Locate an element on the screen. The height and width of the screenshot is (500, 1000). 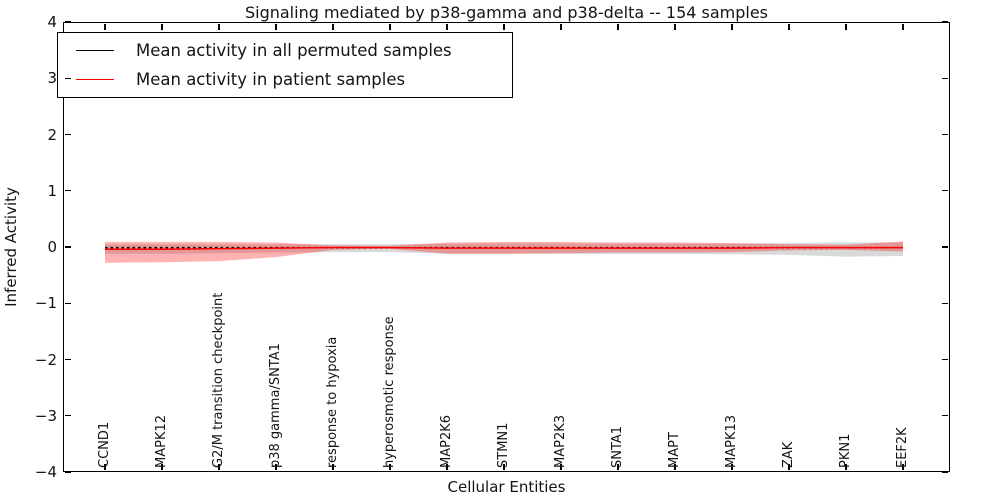
y-tick-label: 2 is located at coordinates (52, 134).